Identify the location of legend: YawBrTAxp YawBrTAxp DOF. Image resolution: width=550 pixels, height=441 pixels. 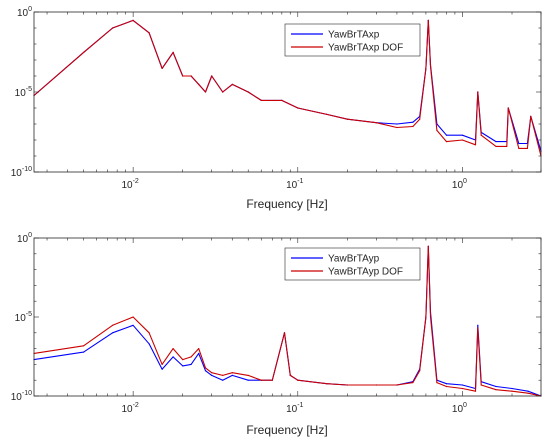
(352, 40).